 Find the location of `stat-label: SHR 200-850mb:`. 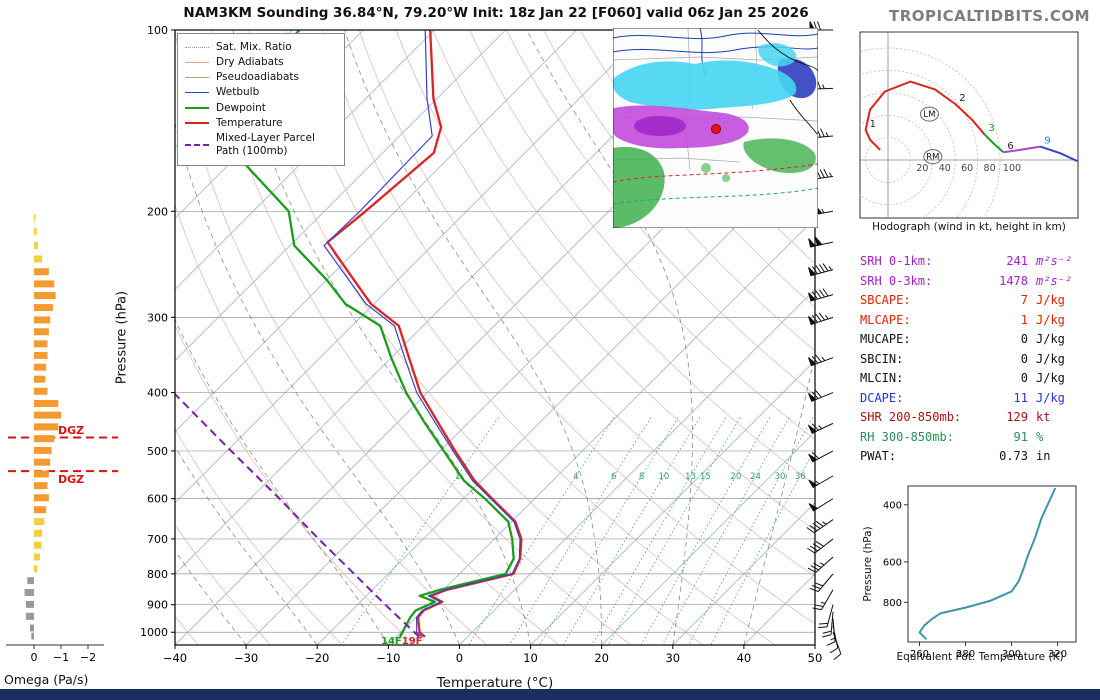

stat-label: SHR 200-850mb: is located at coordinates (911, 417).